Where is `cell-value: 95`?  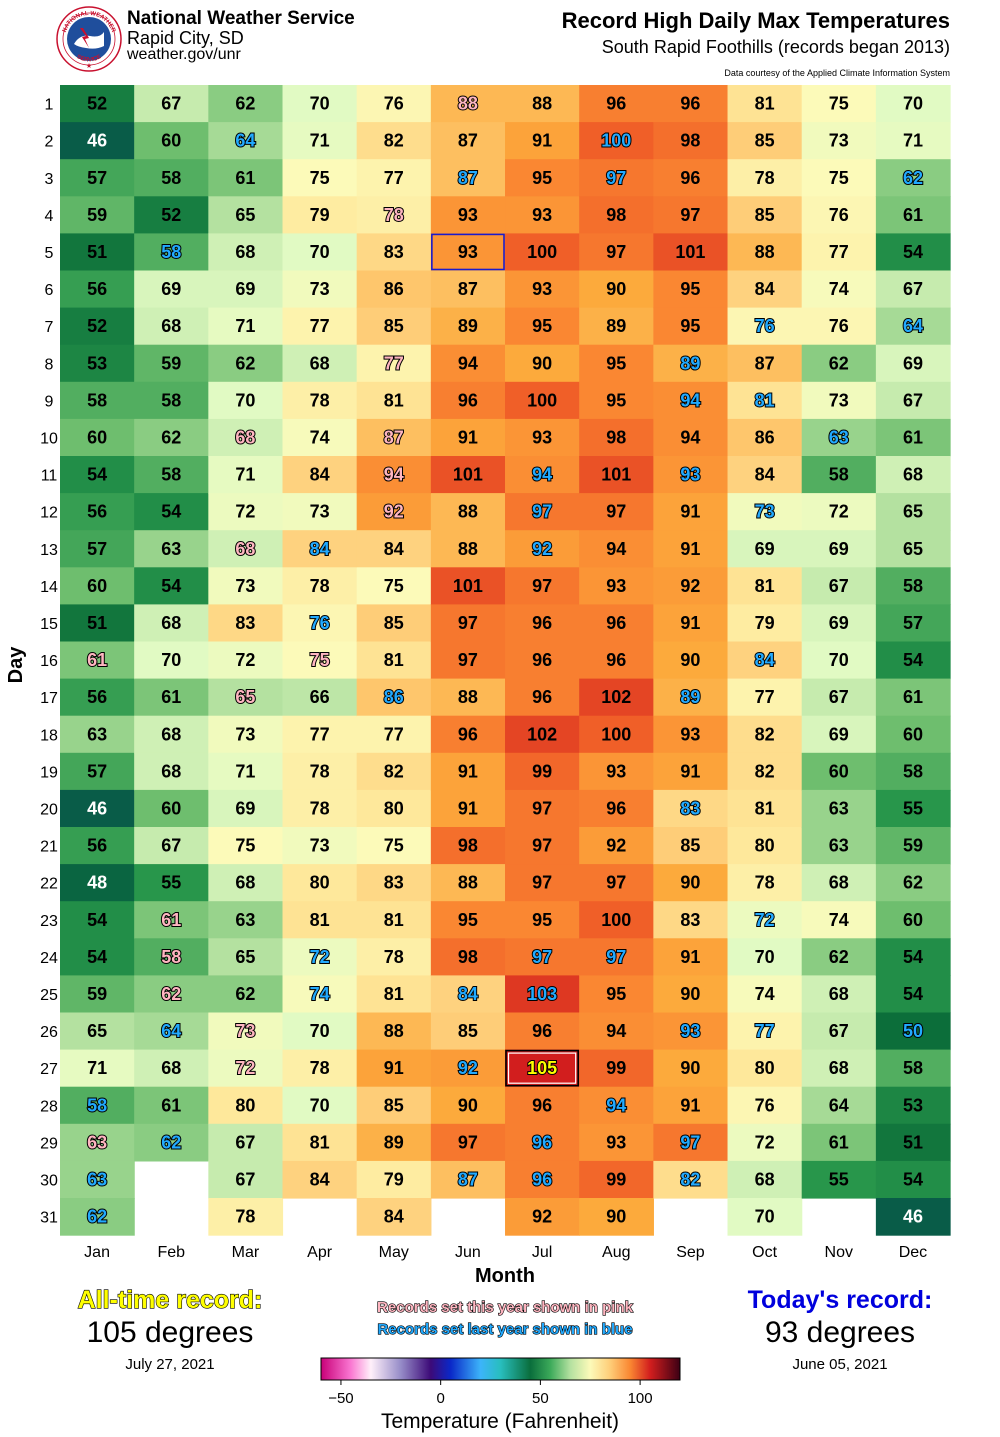
cell-value: 95 is located at coordinates (616, 994).